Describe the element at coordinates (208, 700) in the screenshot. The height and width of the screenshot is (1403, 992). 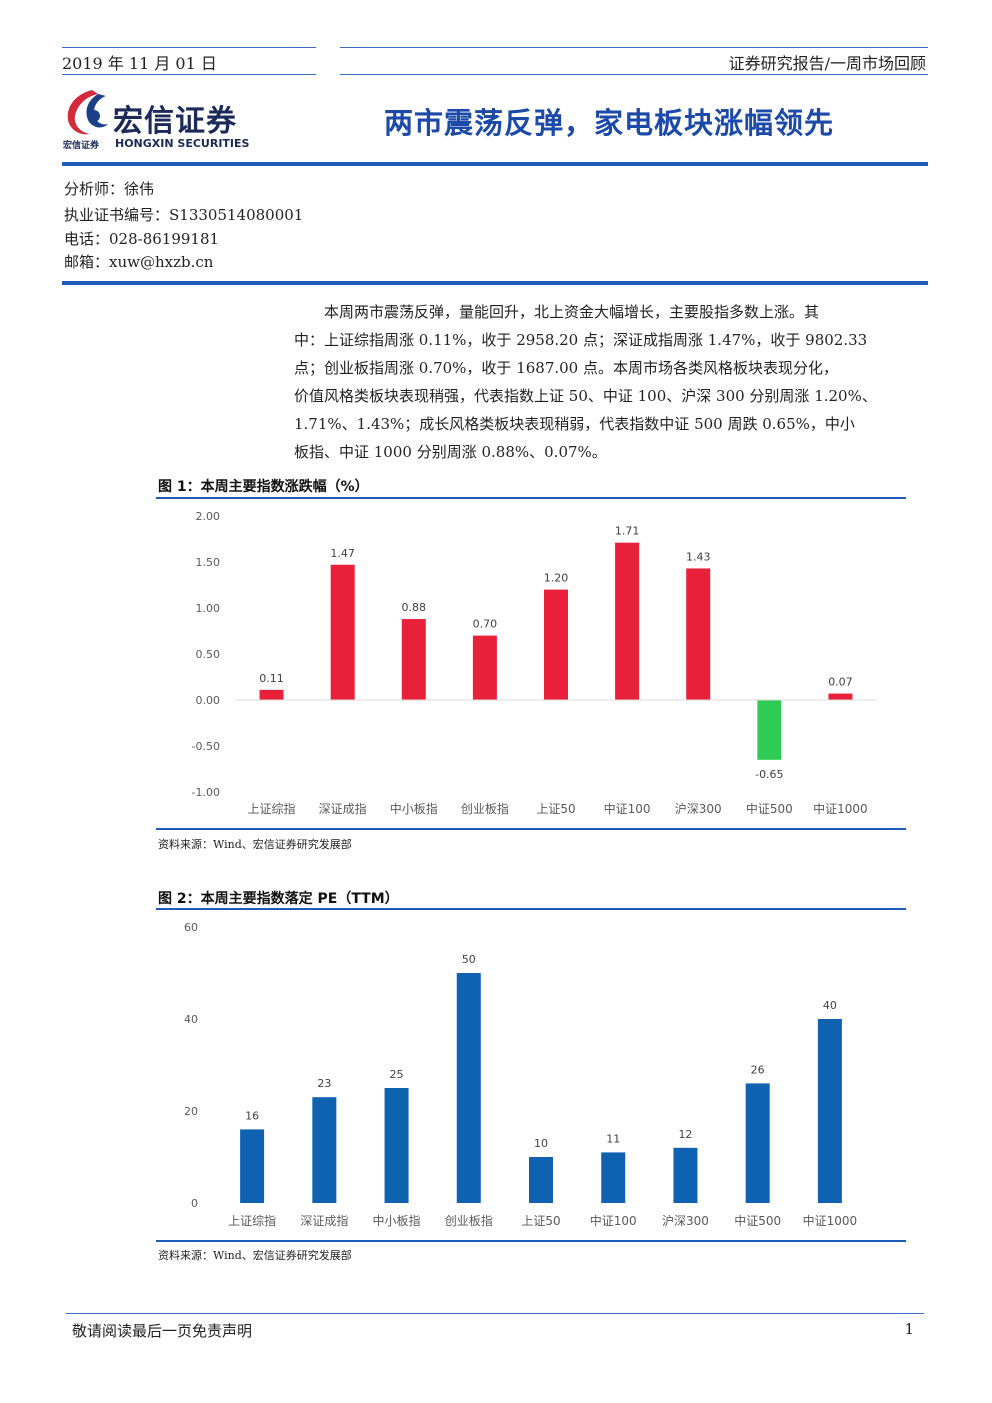
I see `y-tick-label: 0.00` at that location.